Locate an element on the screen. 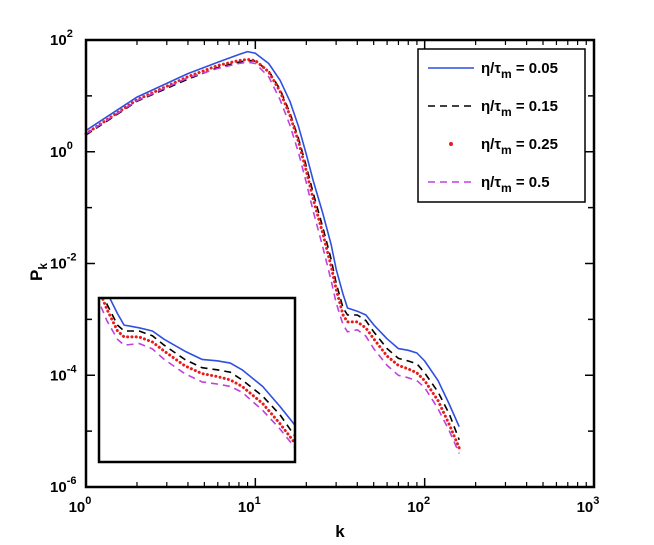 Image resolution: width=654 pixels, height=545 pixels. svg-text: Pk is located at coordinates (38, 272).